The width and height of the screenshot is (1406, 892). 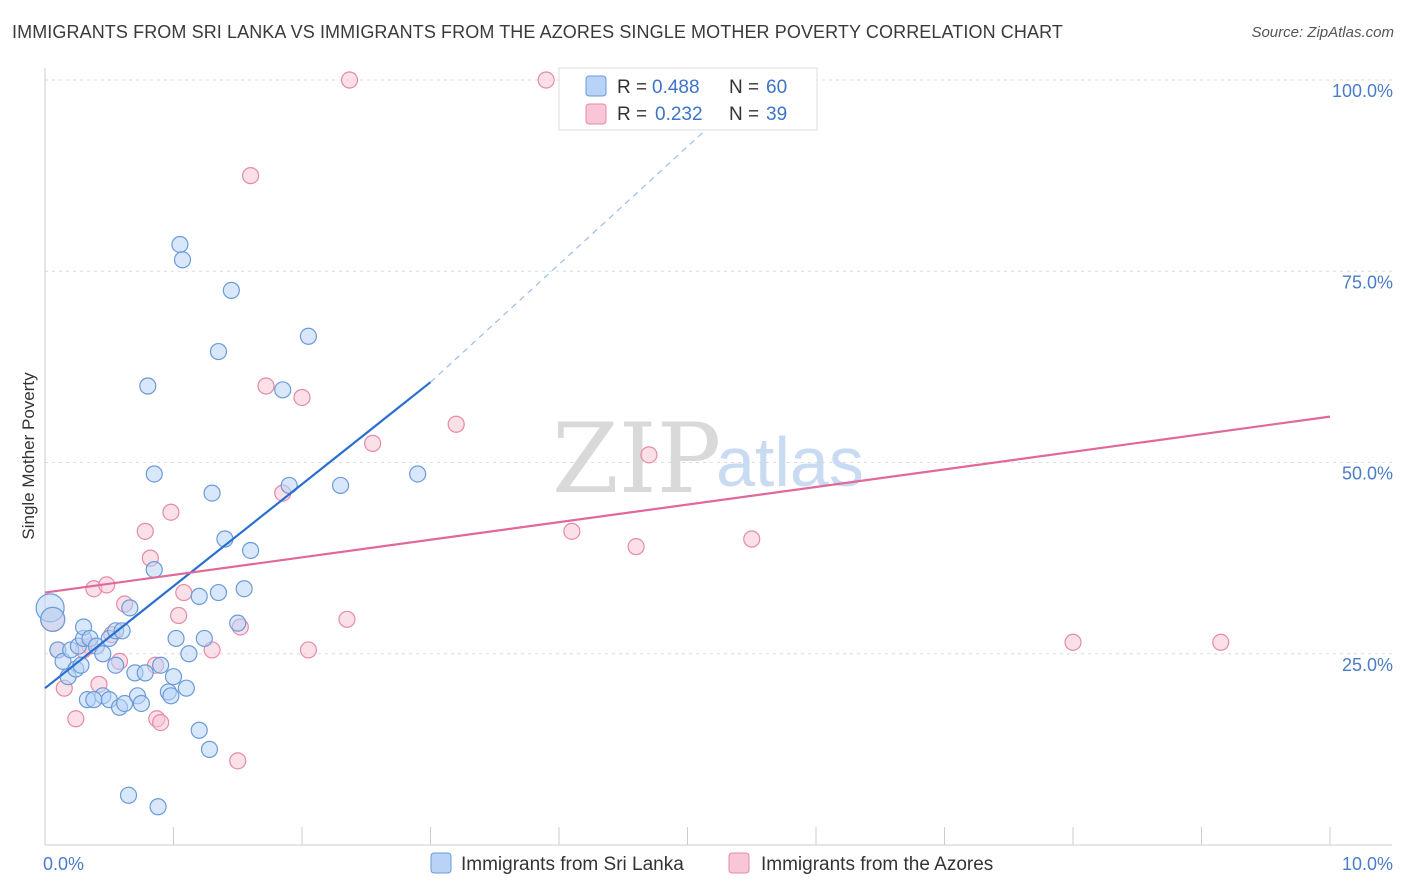 I want to click on y-tick-label: 100.0%, so click(x=1362, y=91).